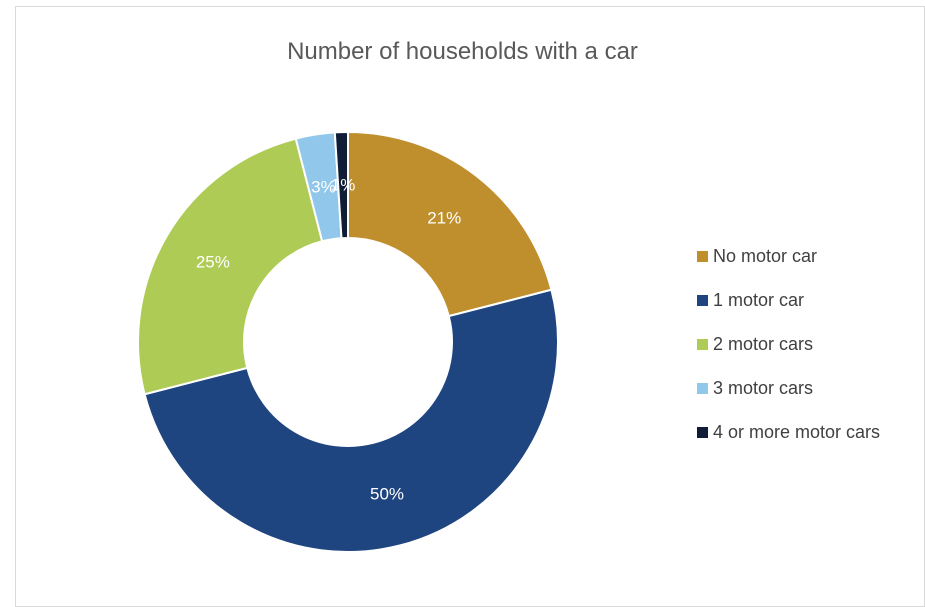  What do you see at coordinates (763, 343) in the screenshot?
I see `legend-label: 2 motor cars` at bounding box center [763, 343].